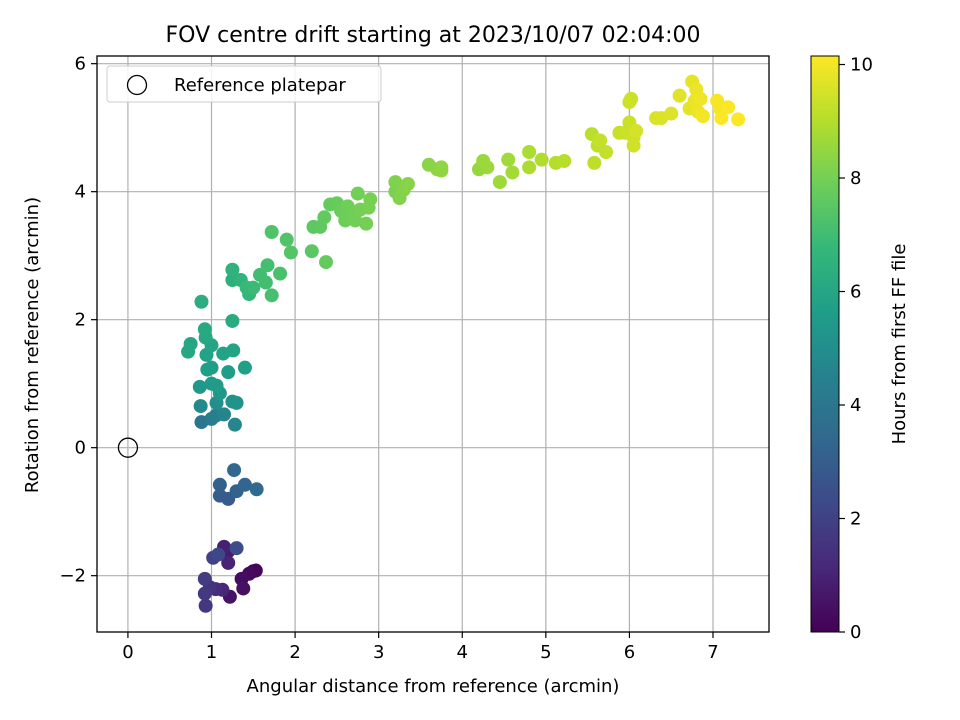 The height and width of the screenshot is (720, 960). I want to click on x-tick-label: 0, so click(127, 652).